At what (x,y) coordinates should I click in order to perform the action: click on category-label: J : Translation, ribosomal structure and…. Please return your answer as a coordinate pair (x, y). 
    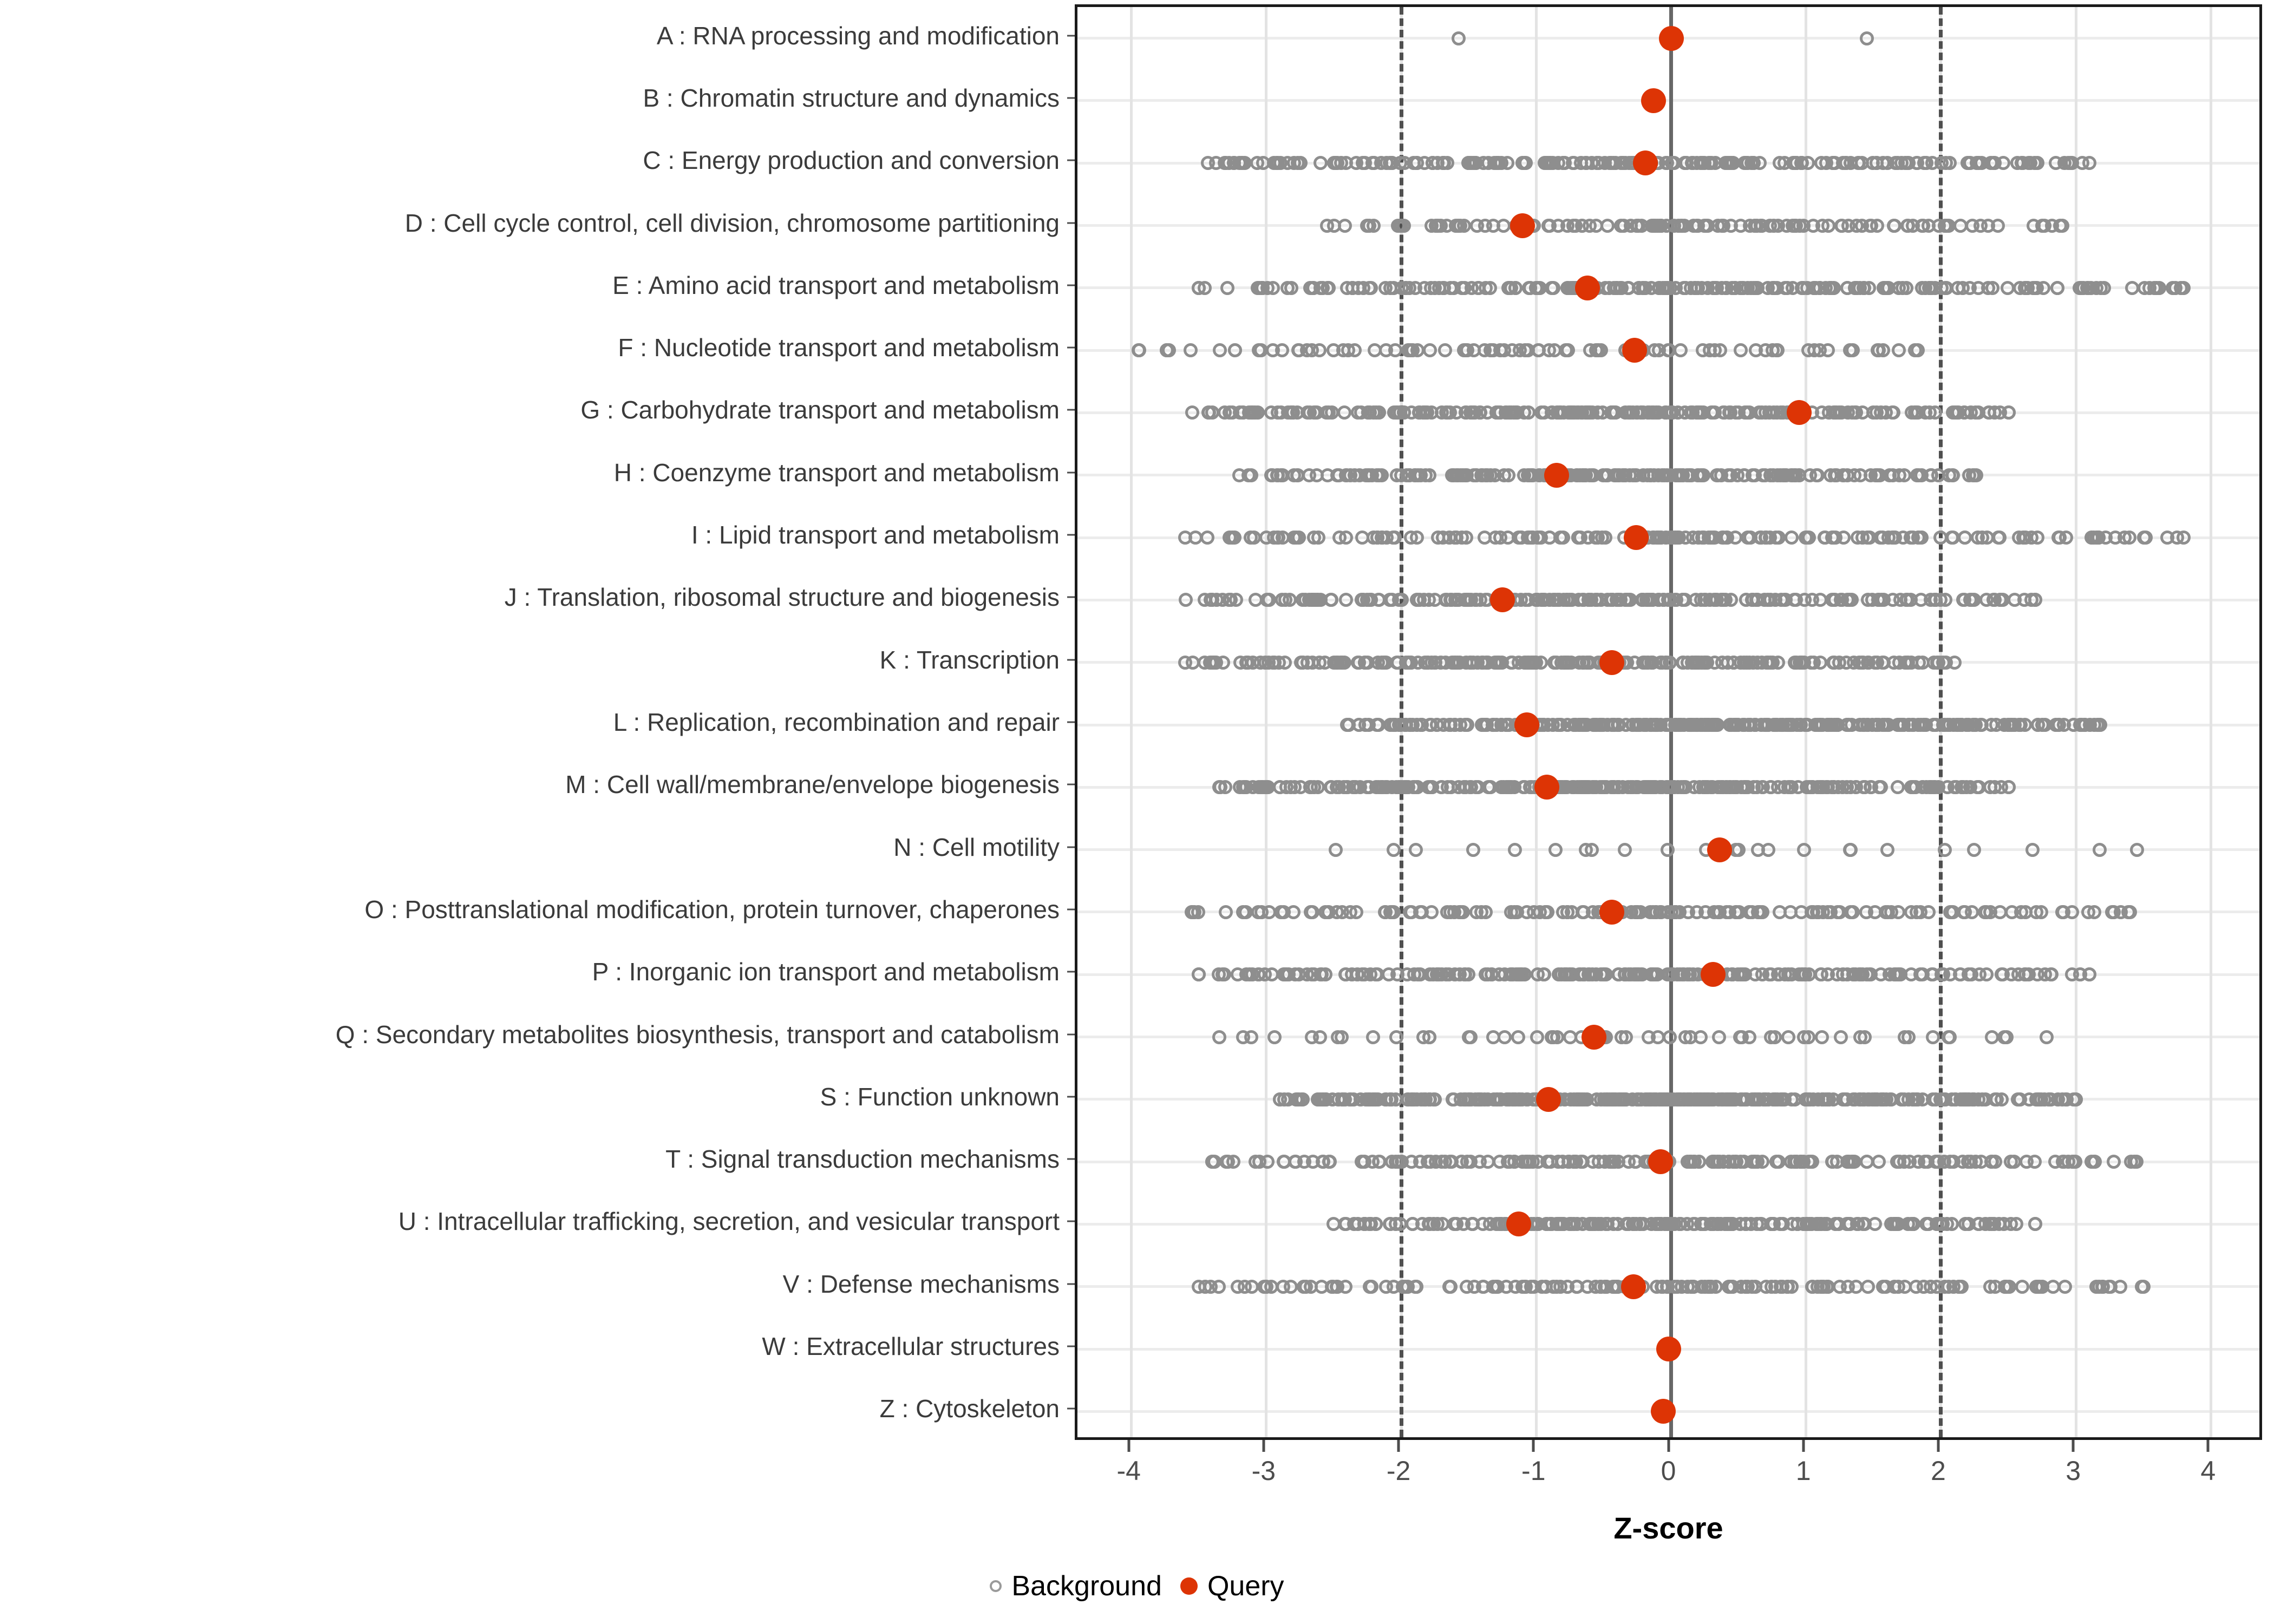
    Looking at the image, I should click on (782, 597).